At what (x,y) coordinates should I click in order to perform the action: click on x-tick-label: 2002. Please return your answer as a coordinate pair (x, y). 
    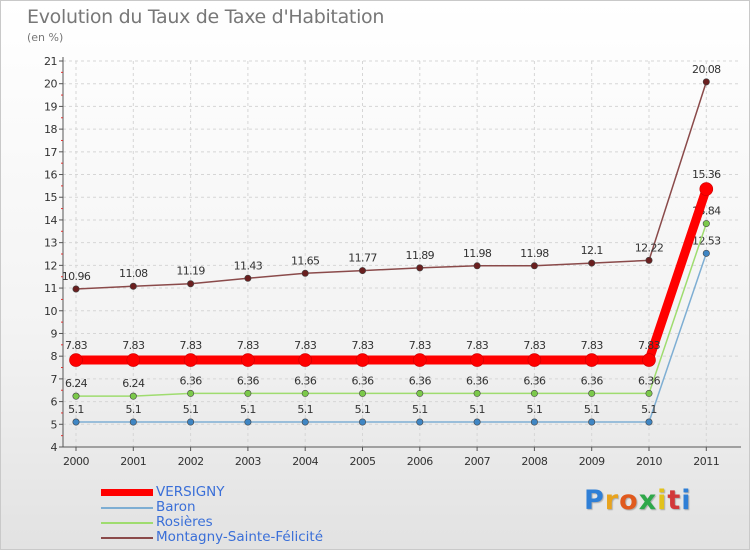
    Looking at the image, I should click on (191, 461).